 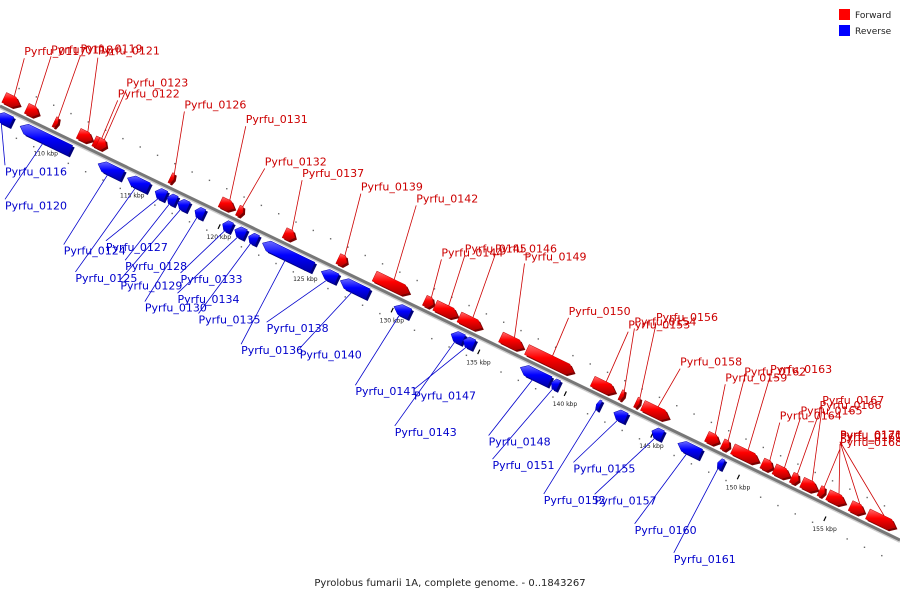 What do you see at coordinates (705, 559) in the screenshot?
I see `gene-label: Pyrfu_0161` at bounding box center [705, 559].